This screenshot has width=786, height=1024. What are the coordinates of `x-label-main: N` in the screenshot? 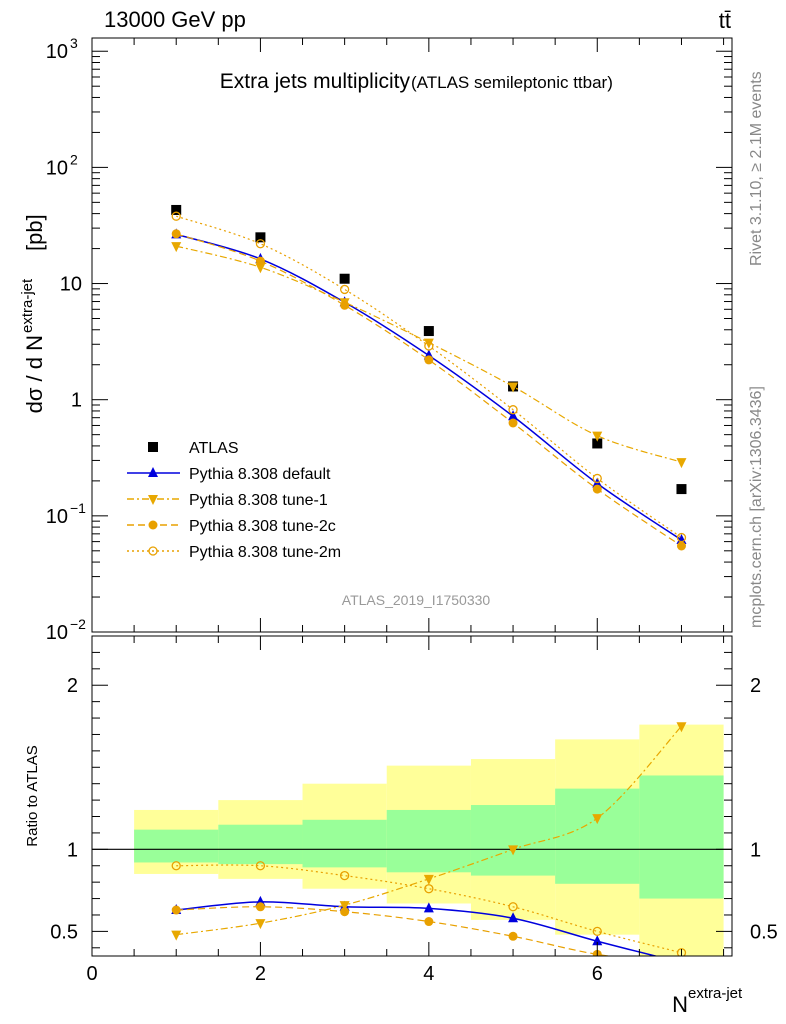 It's located at (680, 1004).